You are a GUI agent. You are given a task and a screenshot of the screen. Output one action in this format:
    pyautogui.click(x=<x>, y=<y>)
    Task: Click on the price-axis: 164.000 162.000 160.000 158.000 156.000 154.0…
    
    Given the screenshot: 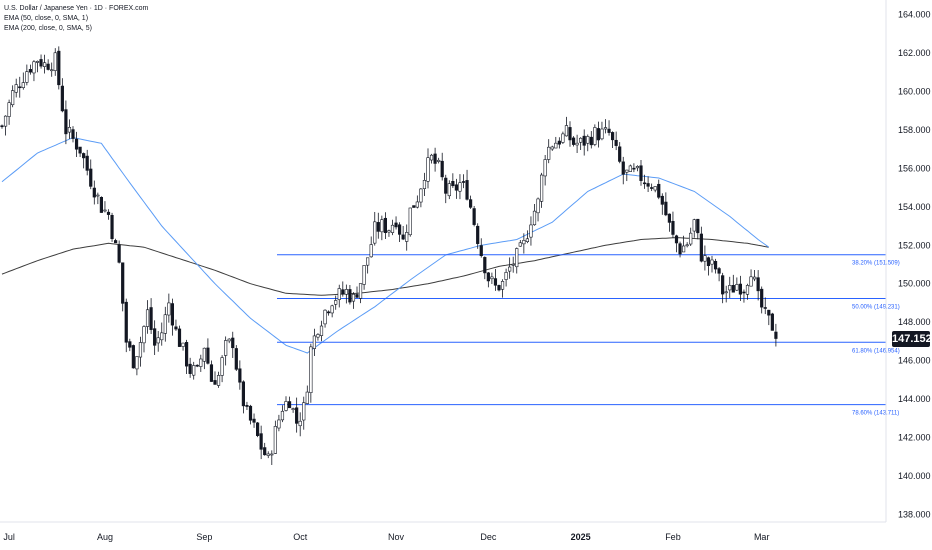 What is the action you would take?
    pyautogui.click(x=908, y=261)
    